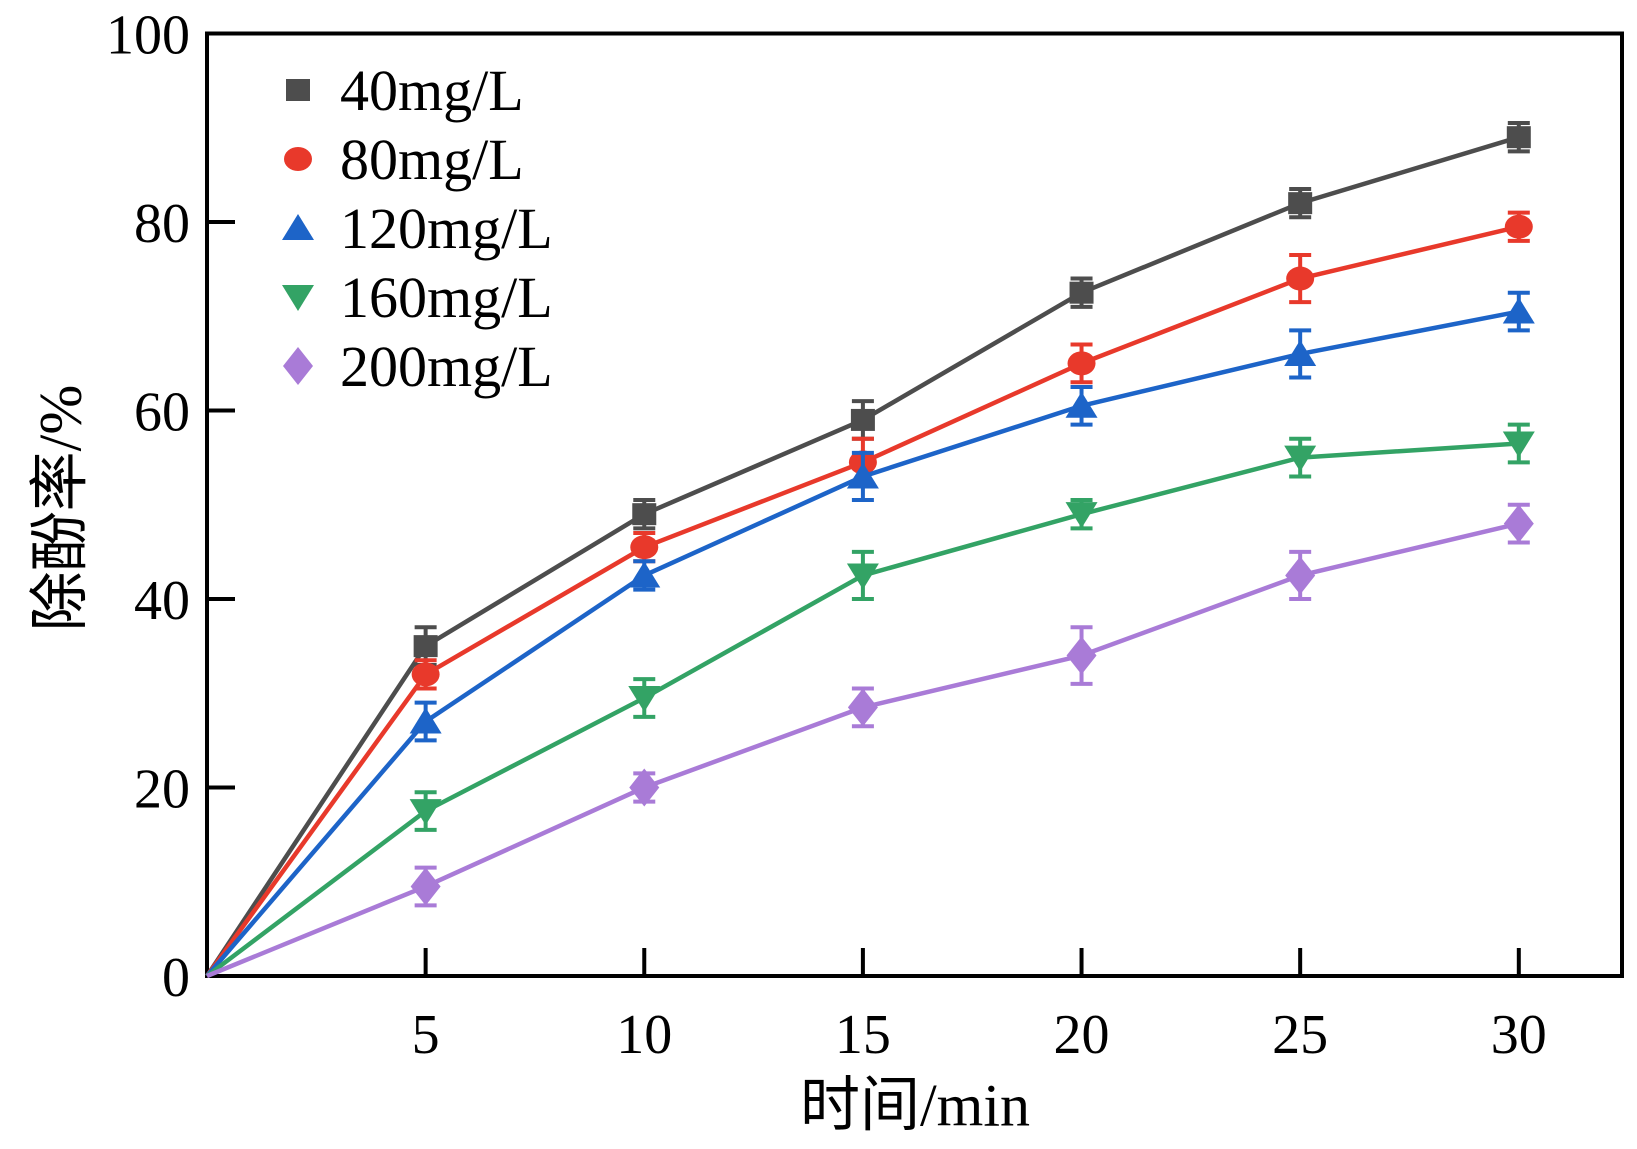 Image resolution: width=1637 pixels, height=1149 pixels. What do you see at coordinates (162, 413) in the screenshot?
I see `y-tick-label: 60` at bounding box center [162, 413].